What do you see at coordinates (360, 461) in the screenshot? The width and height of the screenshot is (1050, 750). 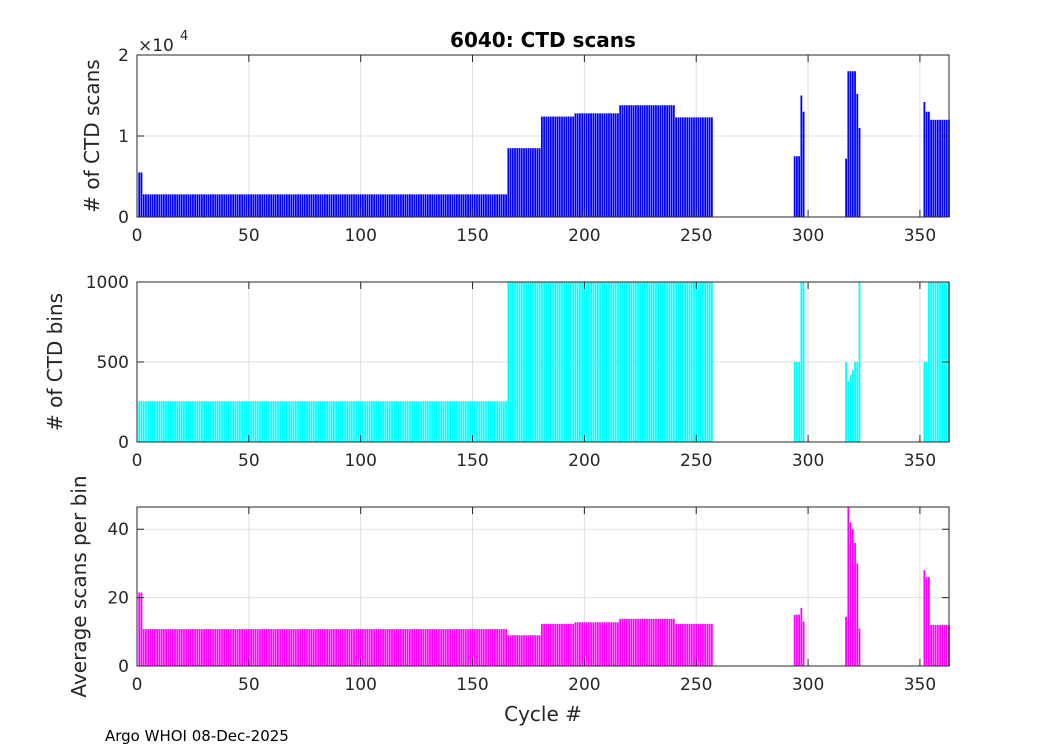 I see `x-tick-label: 100` at bounding box center [360, 461].